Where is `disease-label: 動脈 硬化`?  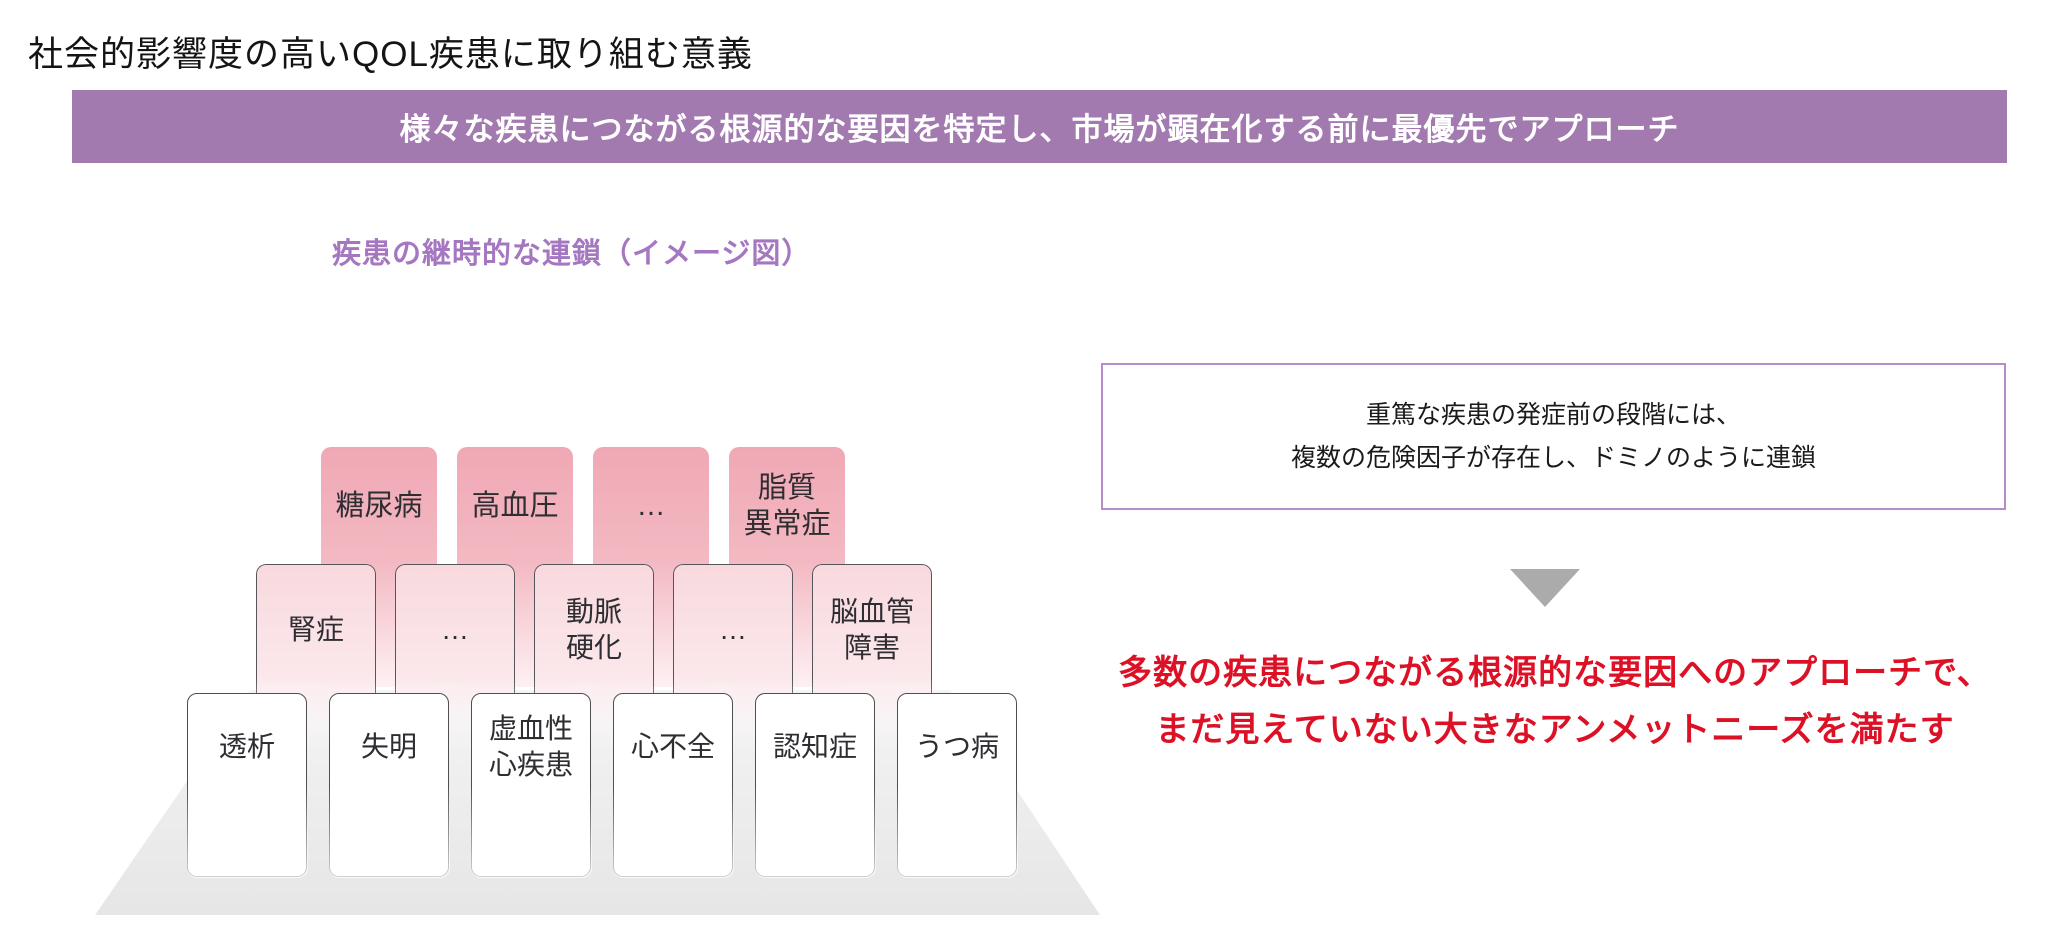 disease-label: 動脈 硬化 is located at coordinates (593, 629).